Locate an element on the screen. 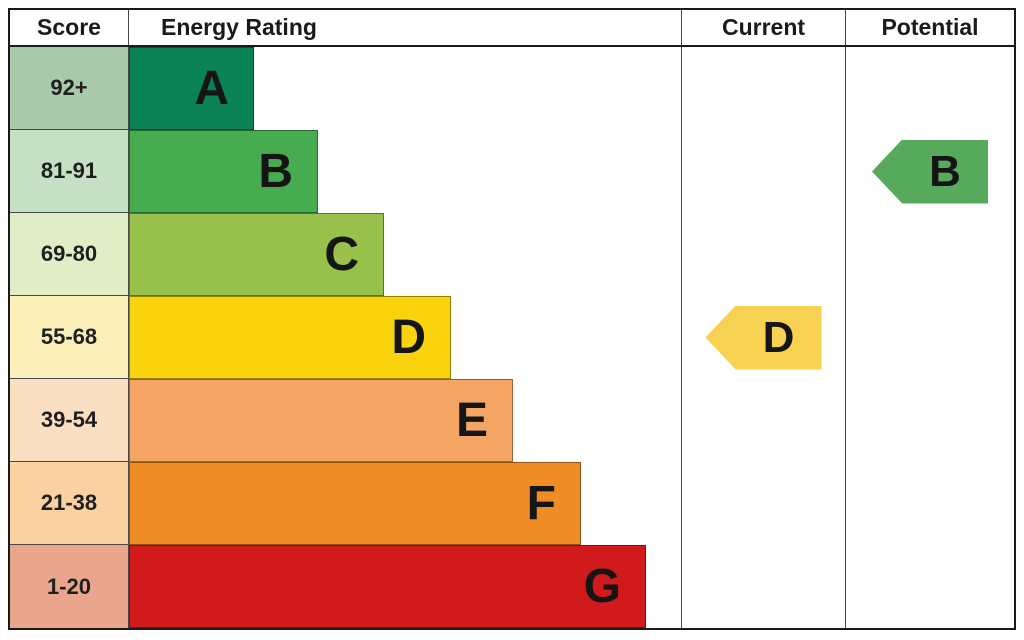 The height and width of the screenshot is (640, 1024). current-cell-f is located at coordinates (763, 503).